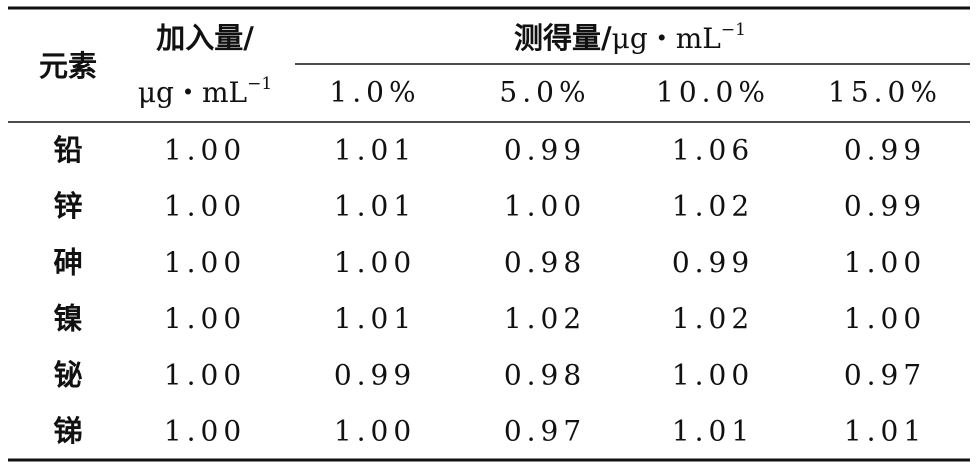 This screenshot has height=468, width=977. Describe the element at coordinates (68, 66) in the screenshot. I see `element-header: 元素` at that location.